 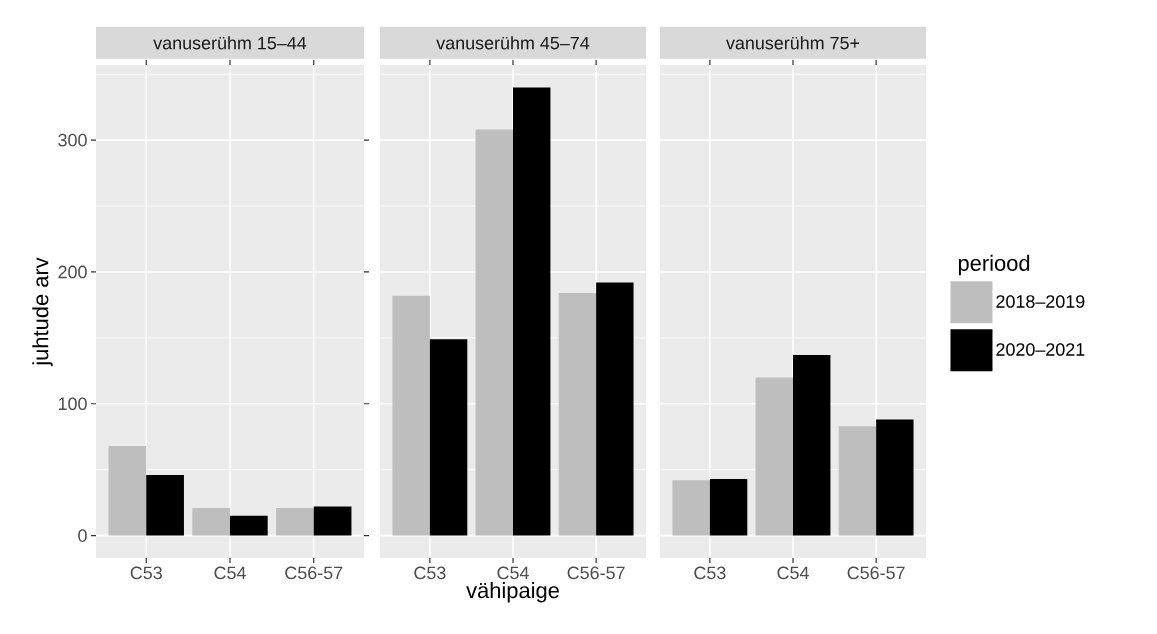 I want to click on chart-title: vanuserühm 45–74, so click(x=513, y=43).